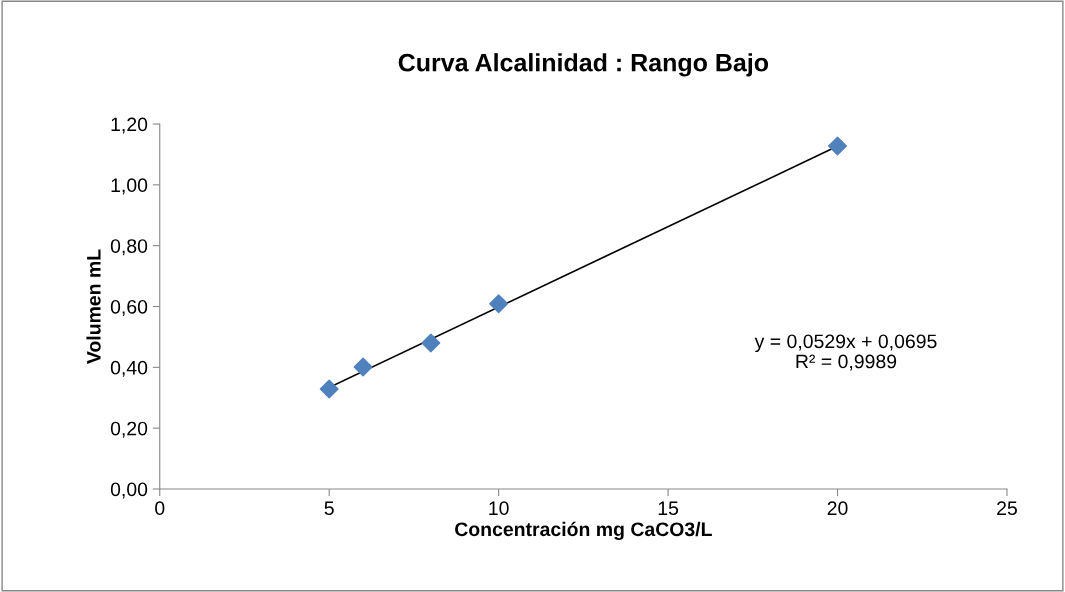 The height and width of the screenshot is (592, 1065). What do you see at coordinates (583, 531) in the screenshot?
I see `x-axis-title: Concentración mg CaCO3/L` at bounding box center [583, 531].